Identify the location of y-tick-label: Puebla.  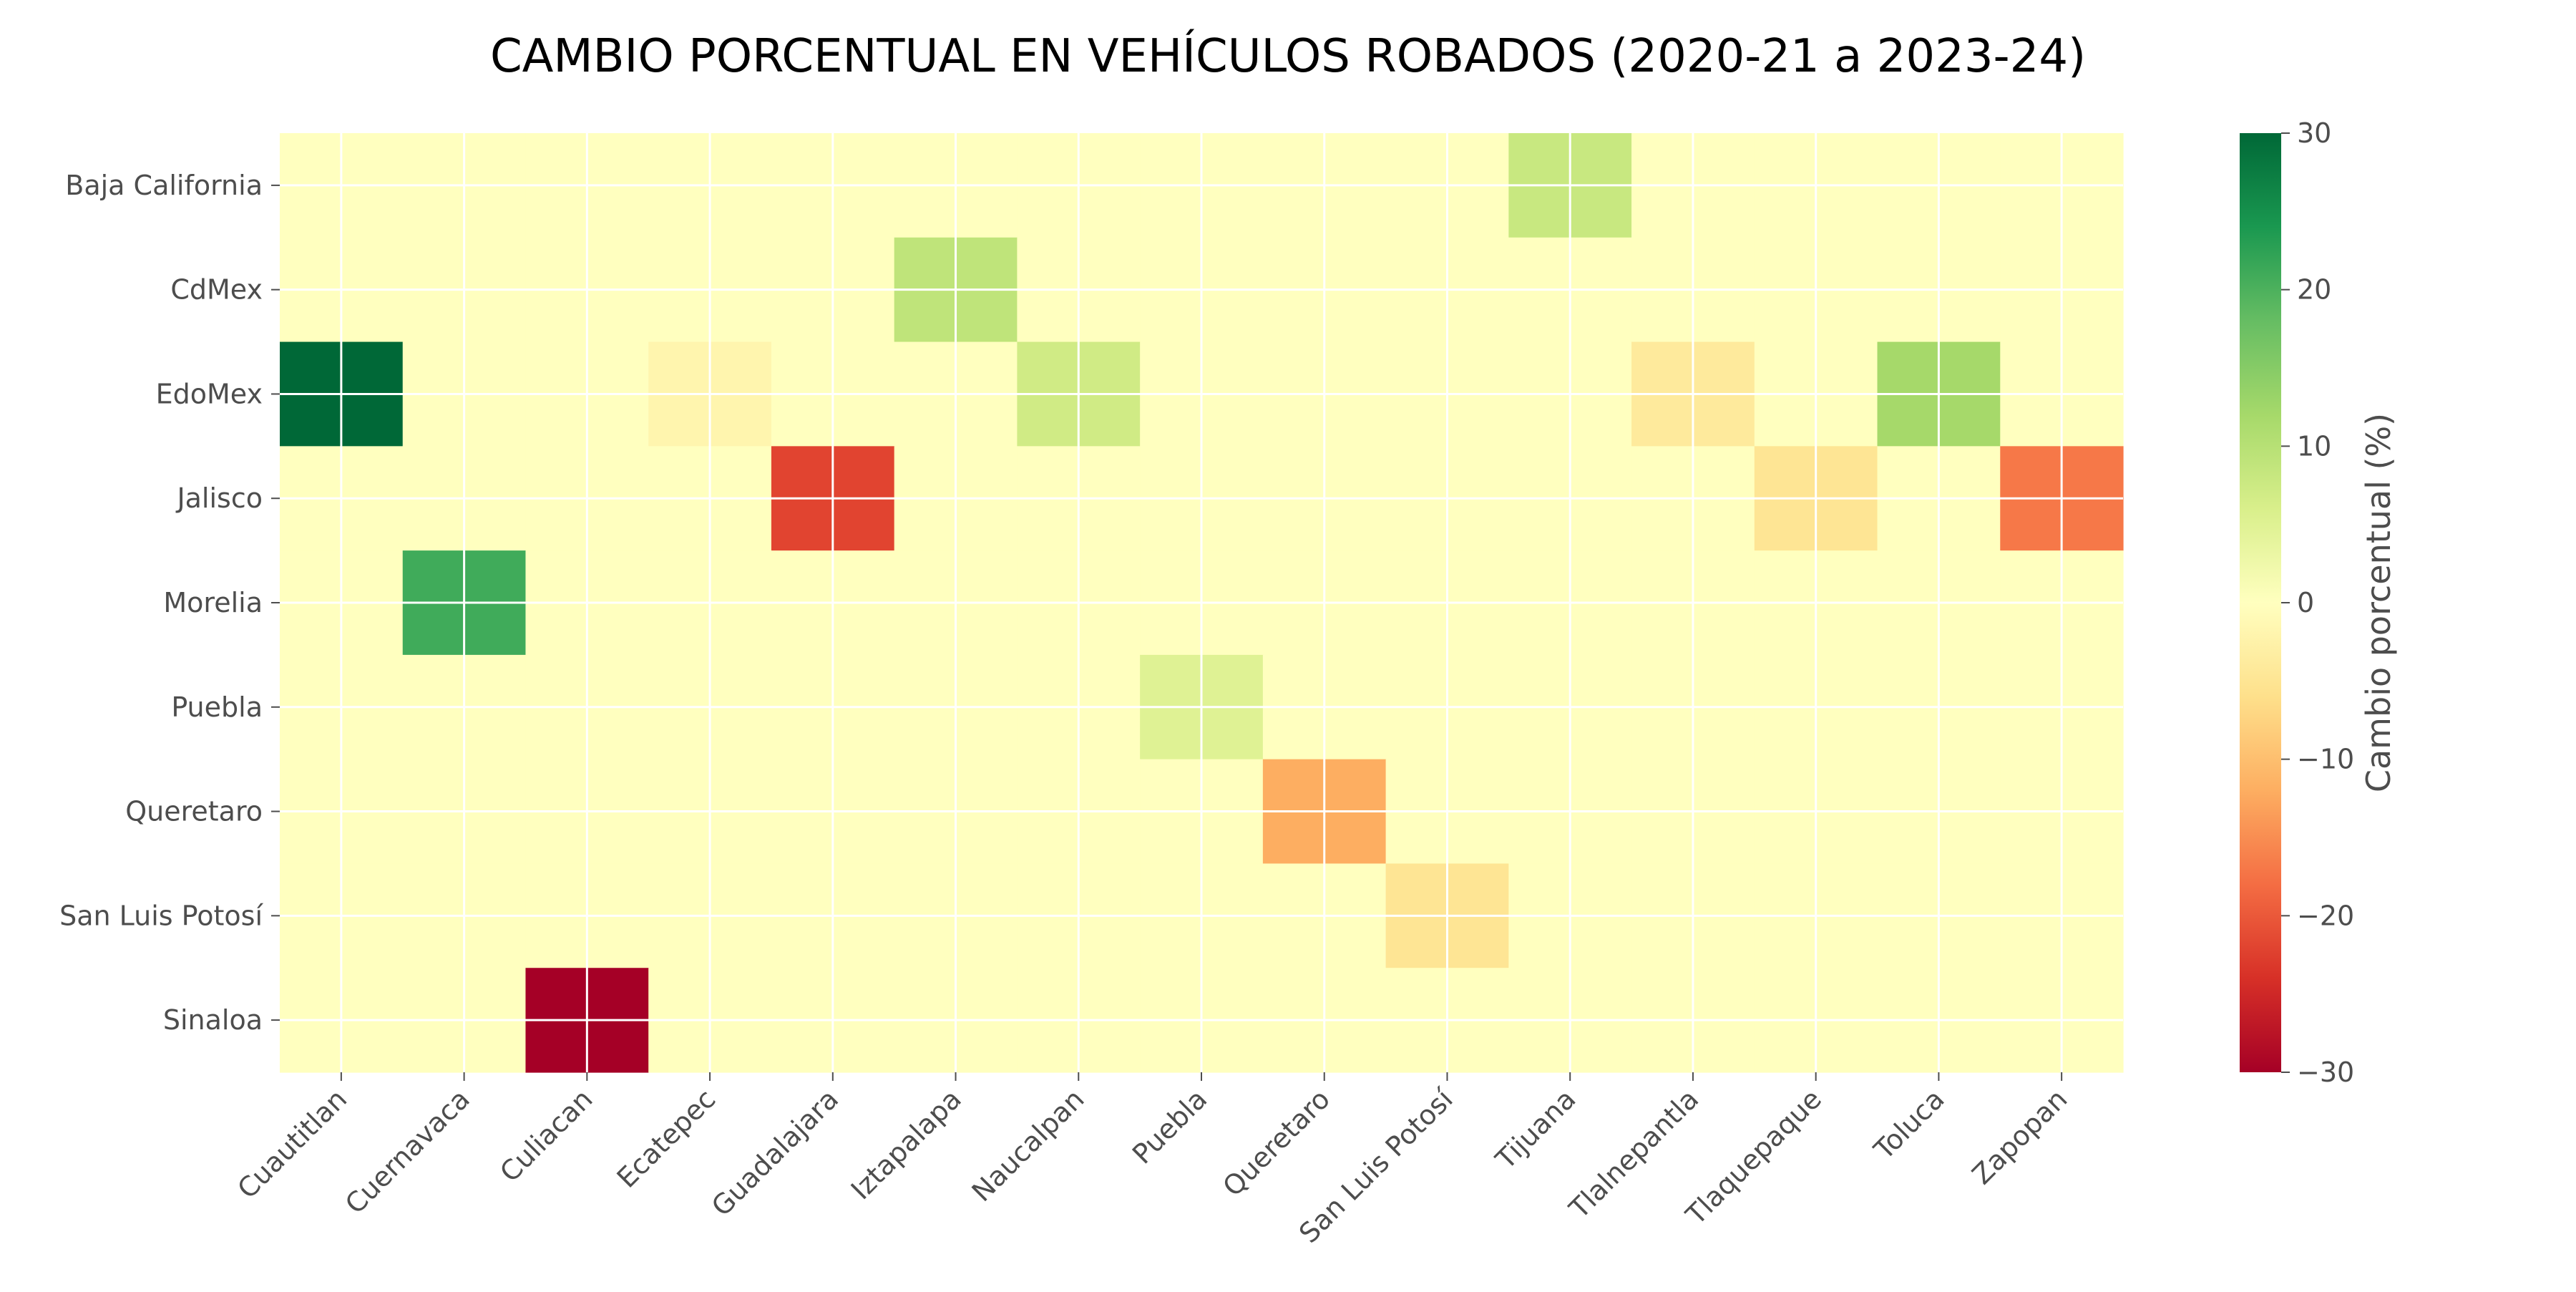
(217, 707).